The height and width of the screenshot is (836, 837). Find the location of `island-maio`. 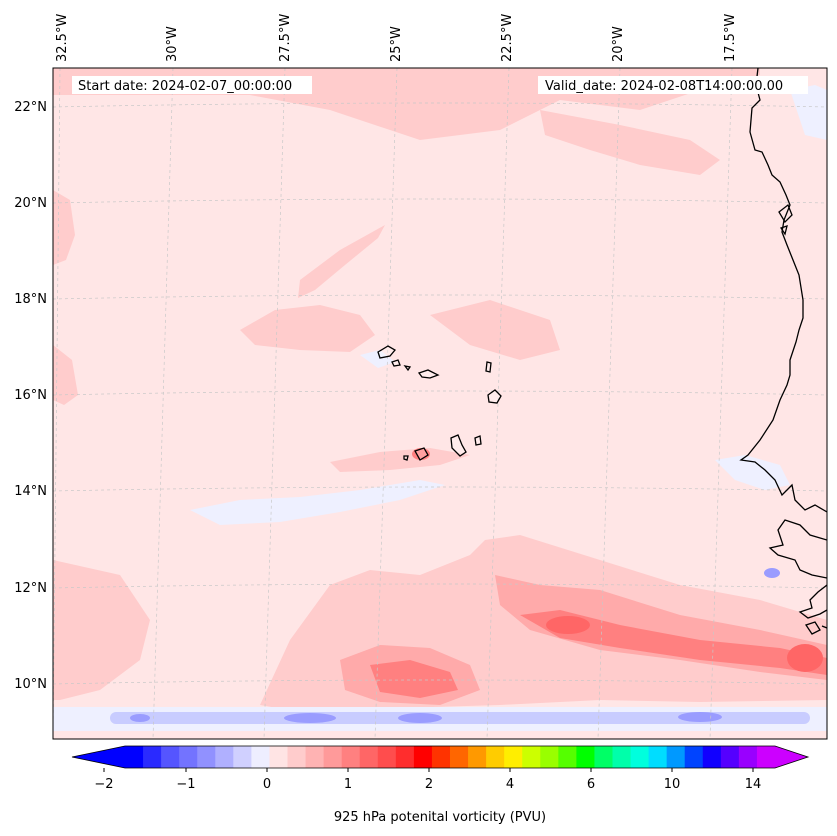

island-maio is located at coordinates (478, 440).